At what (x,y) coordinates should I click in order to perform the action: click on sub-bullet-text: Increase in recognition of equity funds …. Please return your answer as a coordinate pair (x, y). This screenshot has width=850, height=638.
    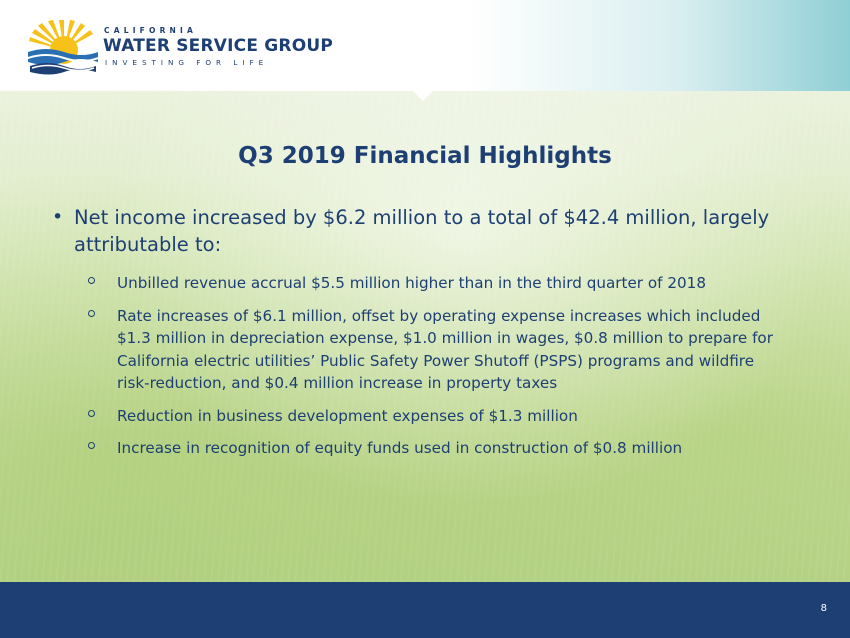
    Looking at the image, I should click on (400, 448).